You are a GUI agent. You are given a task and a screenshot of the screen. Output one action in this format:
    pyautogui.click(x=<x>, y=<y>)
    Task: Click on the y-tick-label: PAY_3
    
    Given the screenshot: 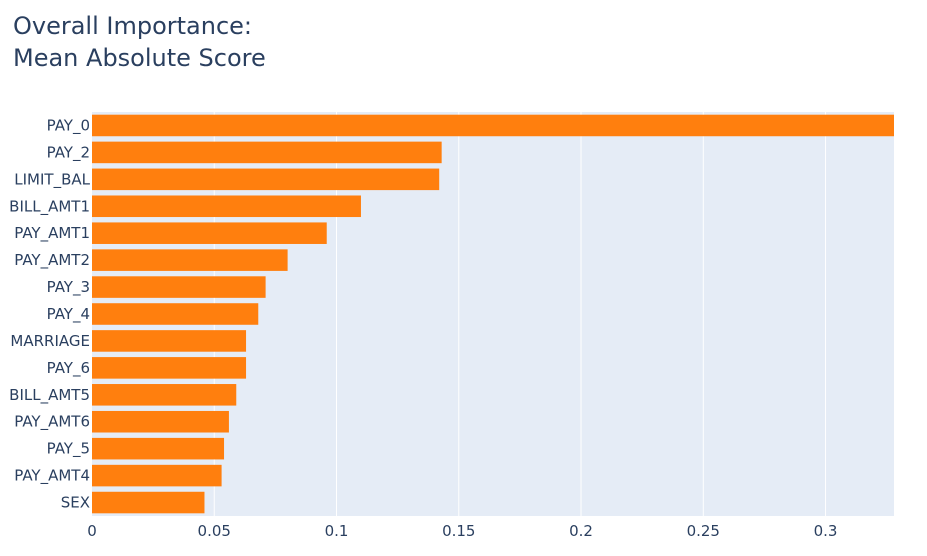 What is the action you would take?
    pyautogui.click(x=68, y=287)
    